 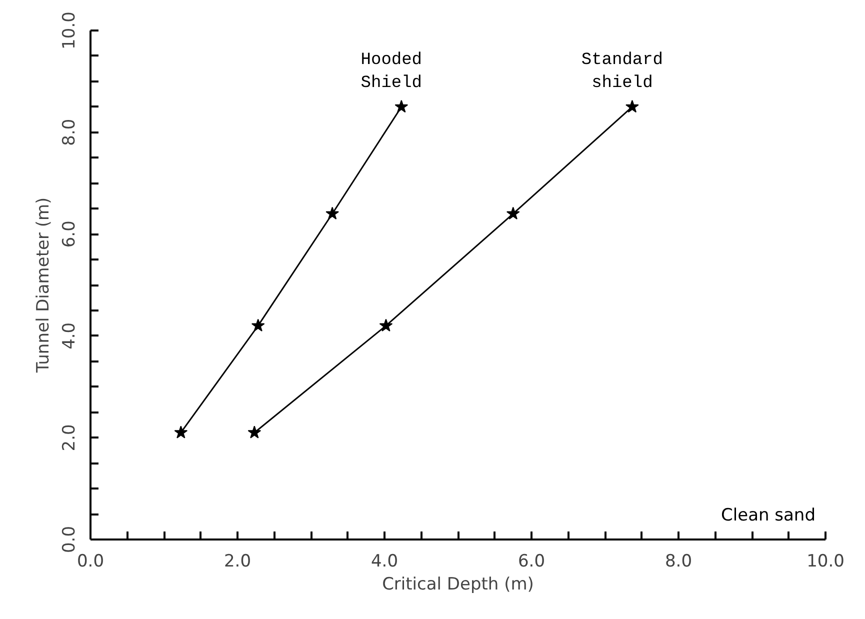 What do you see at coordinates (70, 336) in the screenshot?
I see `y-tick-label: 4.0` at bounding box center [70, 336].